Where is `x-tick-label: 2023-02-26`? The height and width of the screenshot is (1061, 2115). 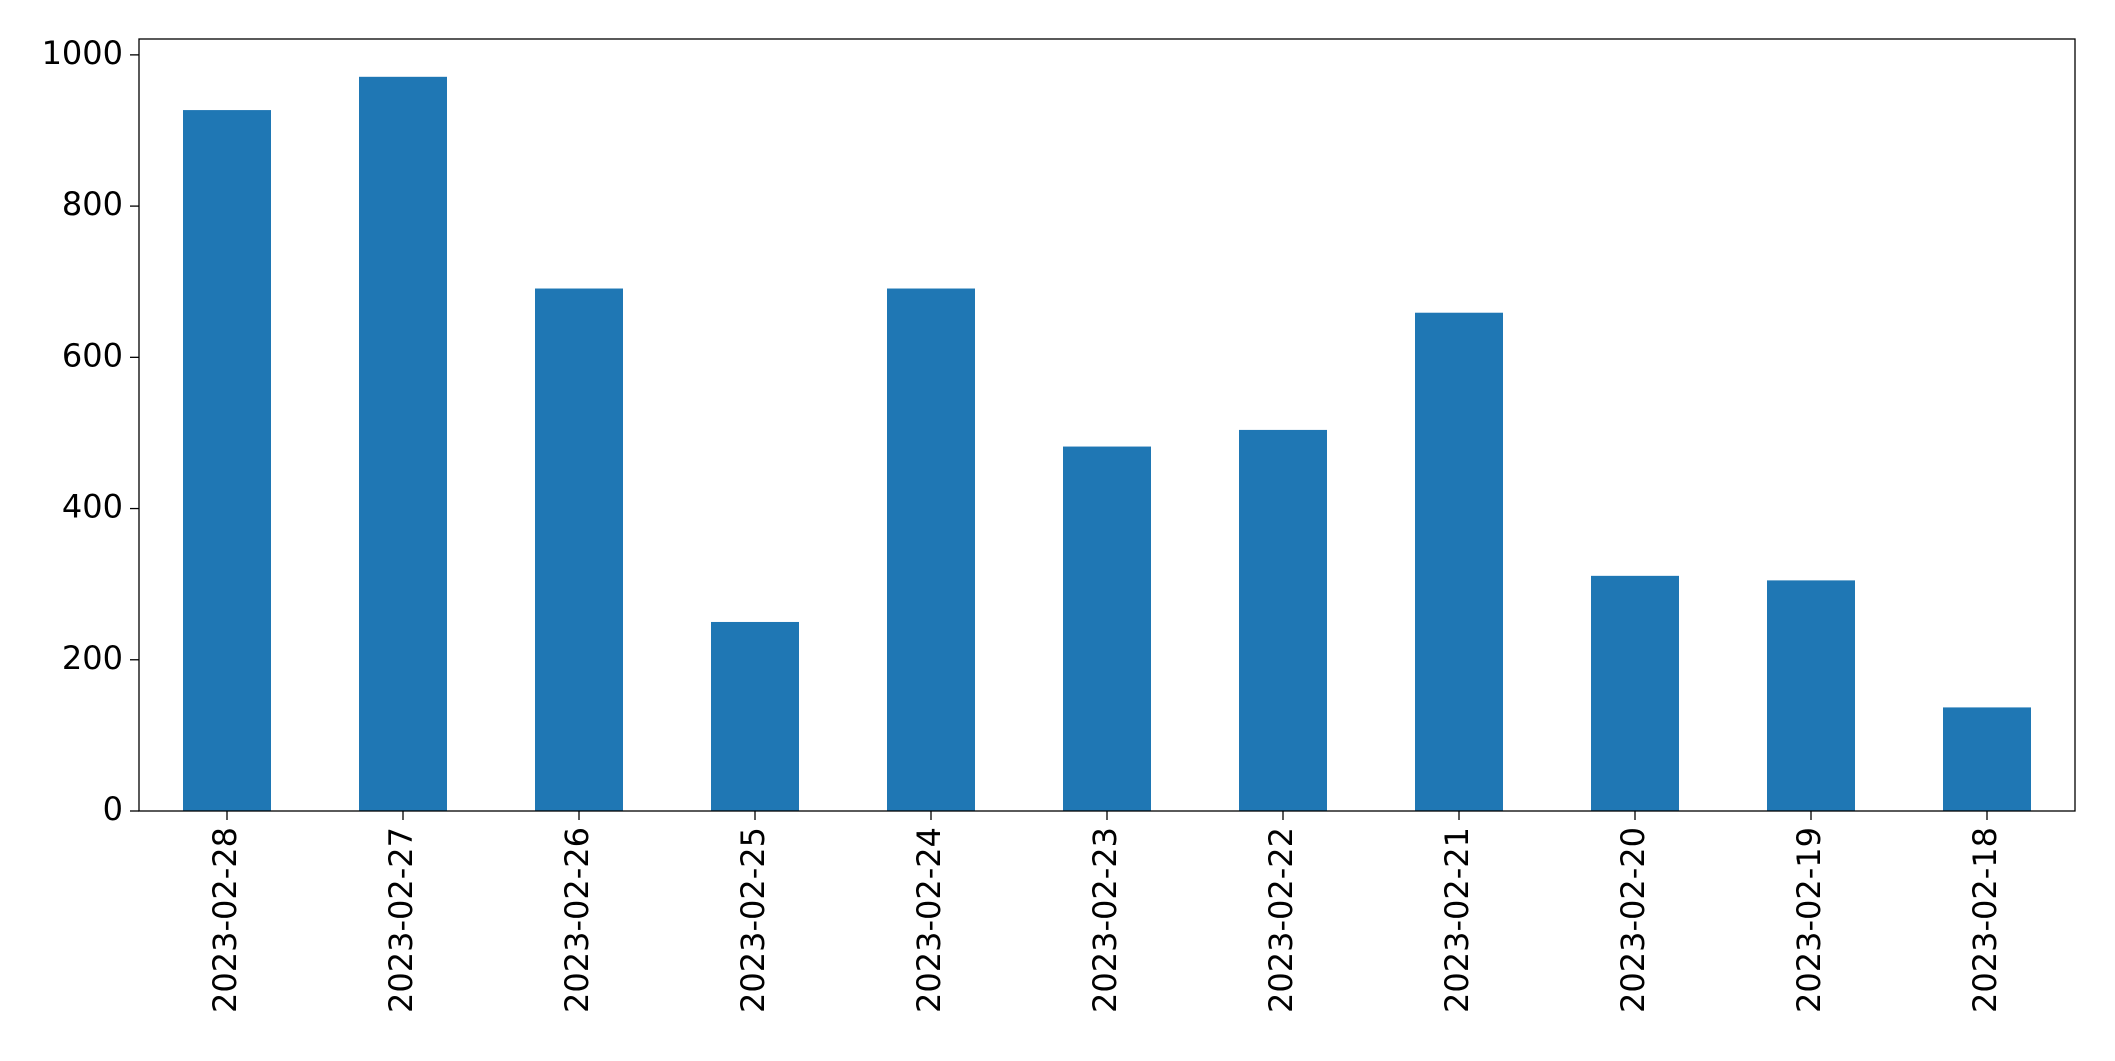
x-tick-label: 2023-02-26 is located at coordinates (577, 920).